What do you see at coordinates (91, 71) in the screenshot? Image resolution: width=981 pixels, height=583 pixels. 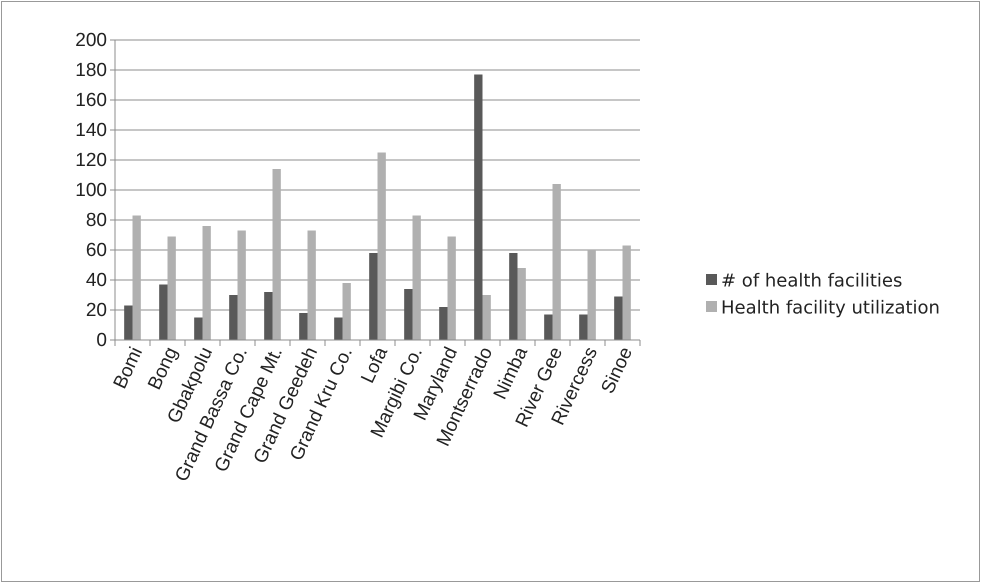 I see `y-tick-label: 180` at bounding box center [91, 71].